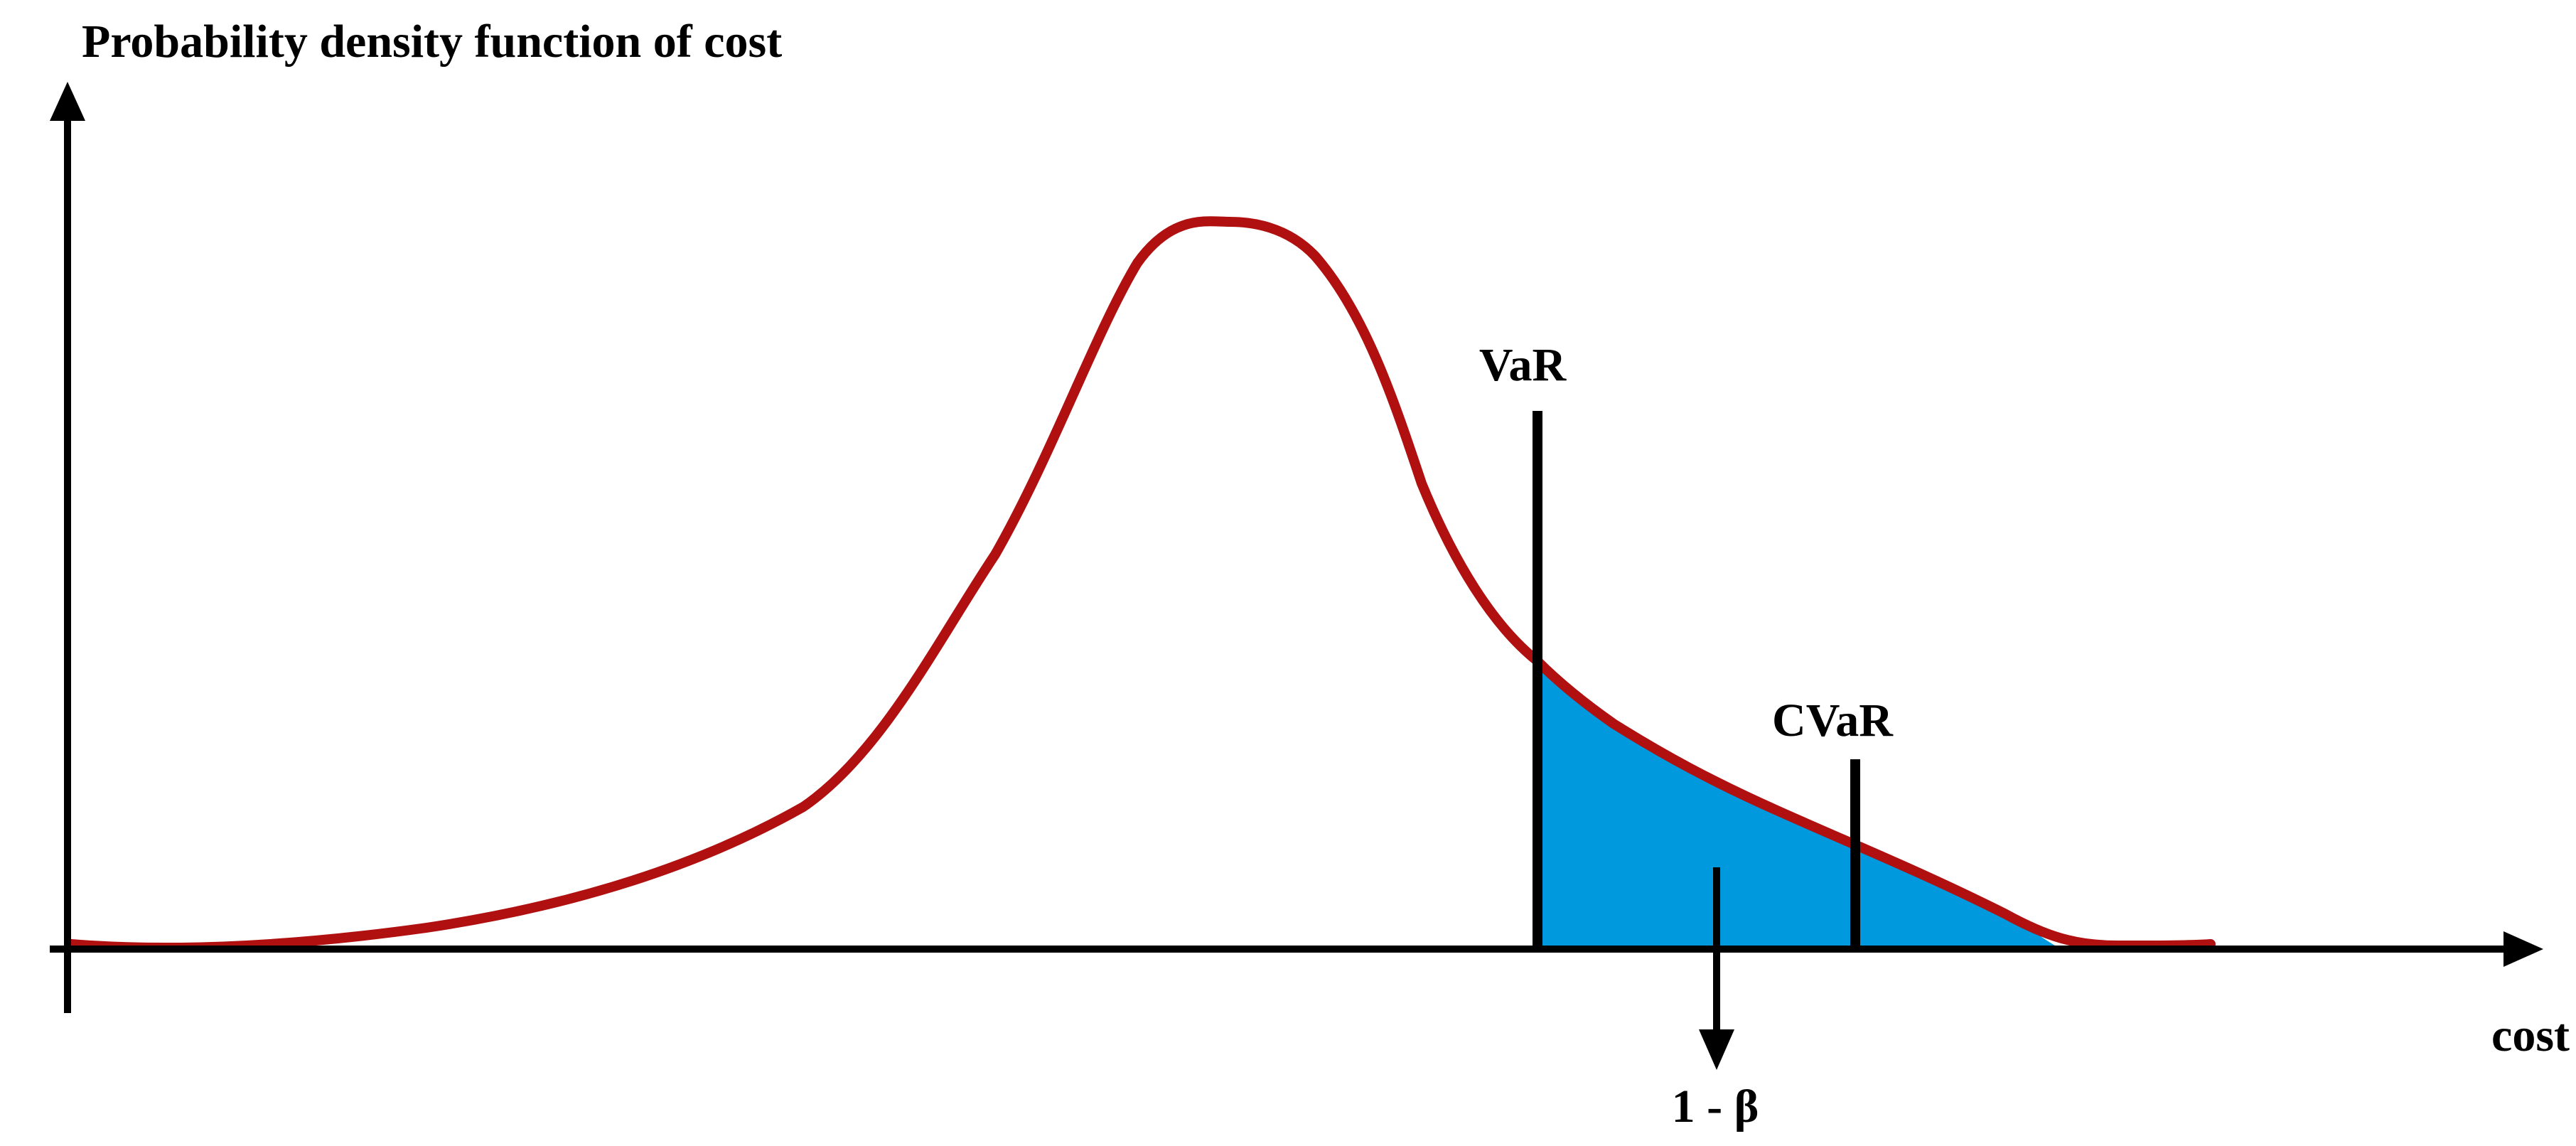 This screenshot has height=1146, width=2576. I want to click on var-label: VaR, so click(1523, 365).